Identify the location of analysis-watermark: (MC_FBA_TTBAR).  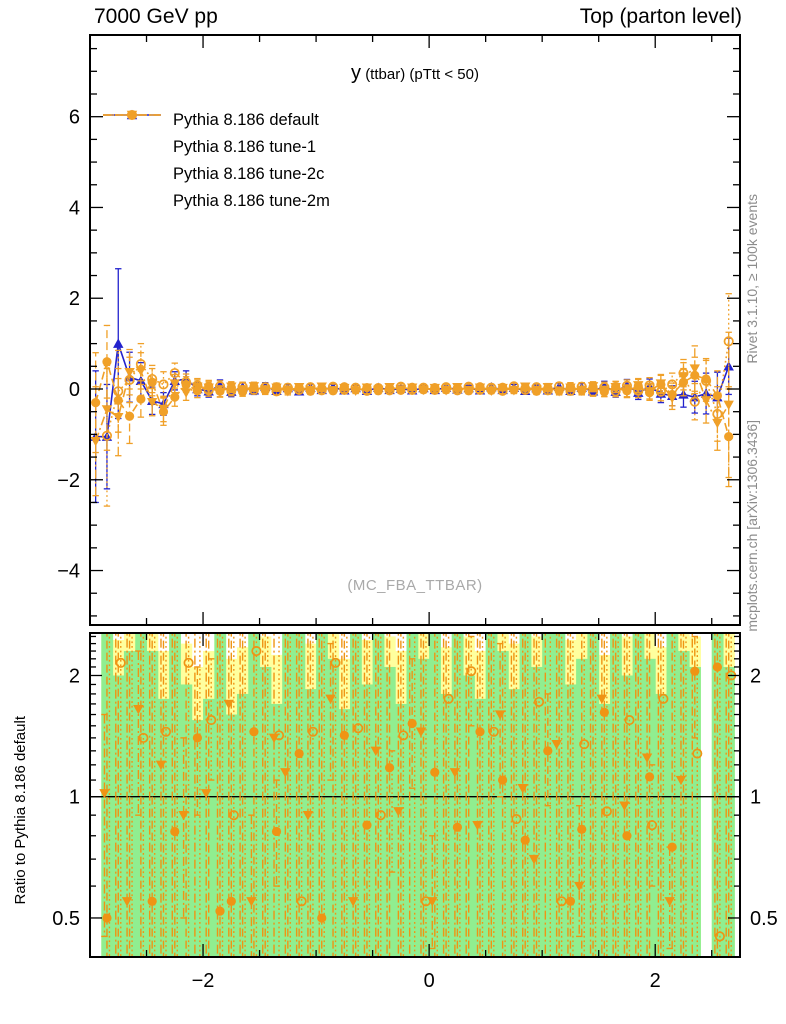
(415, 585).